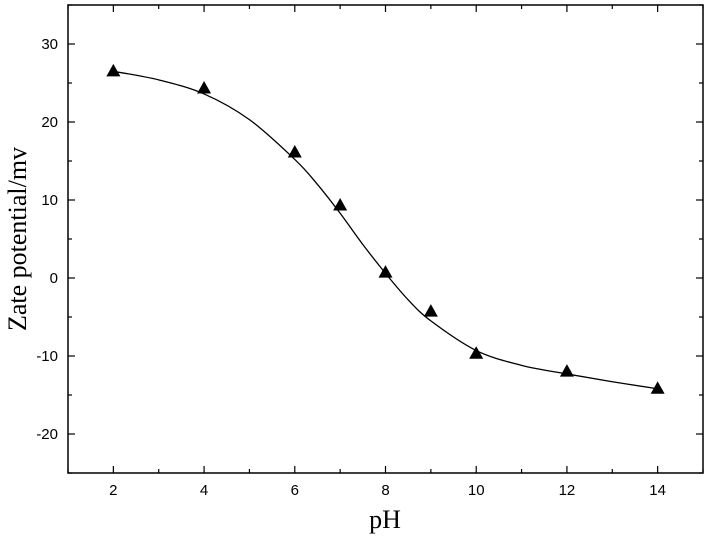  What do you see at coordinates (385, 490) in the screenshot?
I see `x-tick-label: 8` at bounding box center [385, 490].